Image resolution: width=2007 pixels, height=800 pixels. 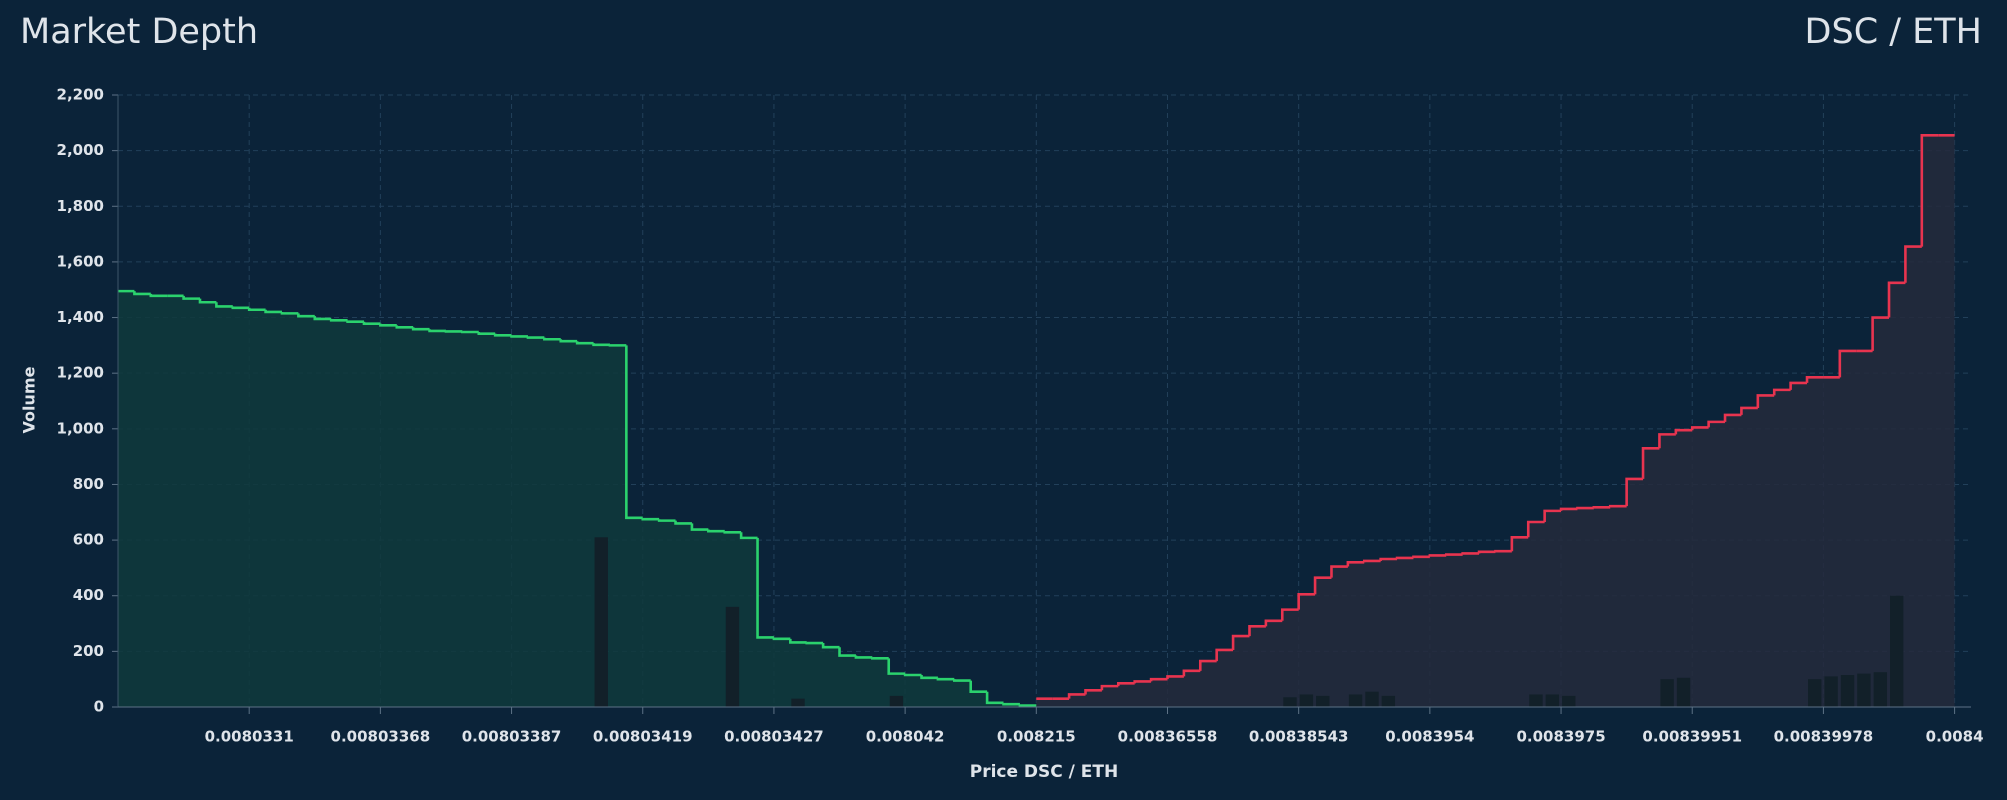 What do you see at coordinates (512, 737) in the screenshot?
I see `x-tick-label: 0.00803387` at bounding box center [512, 737].